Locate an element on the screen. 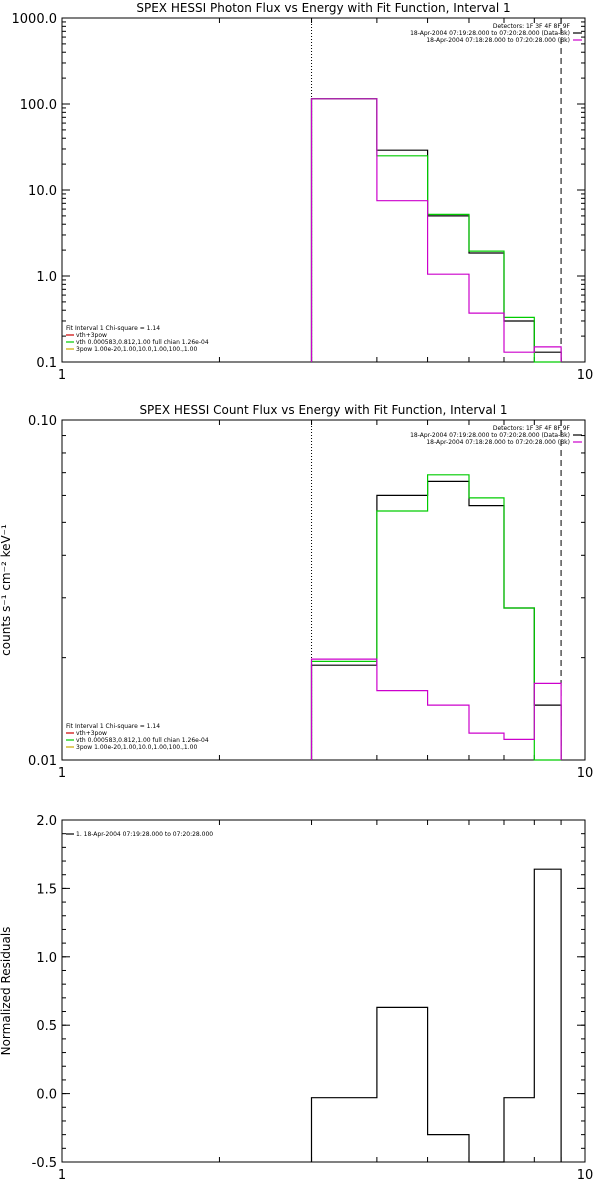 Image resolution: width=600 pixels, height=1200 pixels. y-tick-label: 1000.0 is located at coordinates (35, 19).